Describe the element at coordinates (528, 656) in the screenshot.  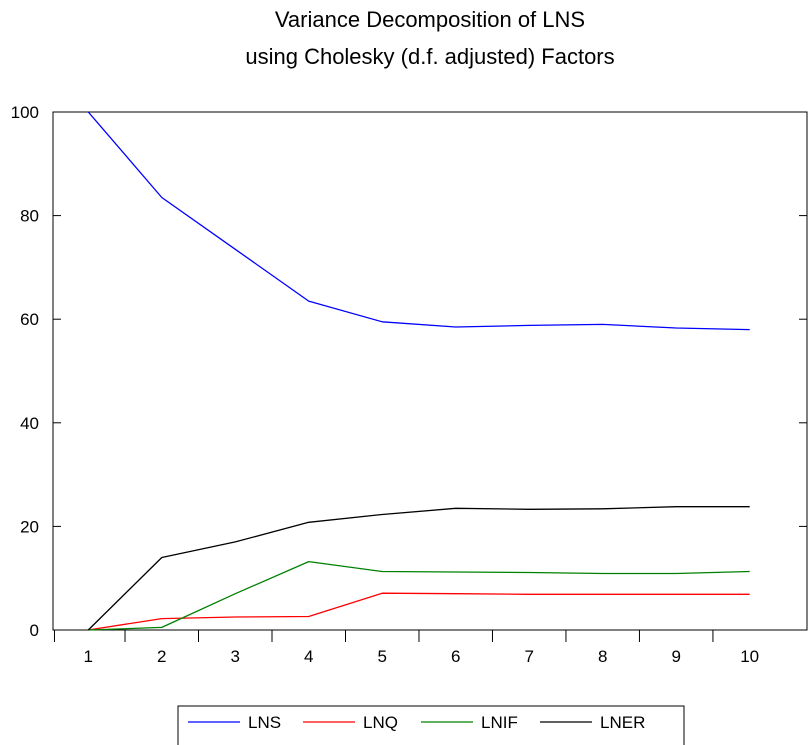
I see `x-tick-label: 7` at that location.